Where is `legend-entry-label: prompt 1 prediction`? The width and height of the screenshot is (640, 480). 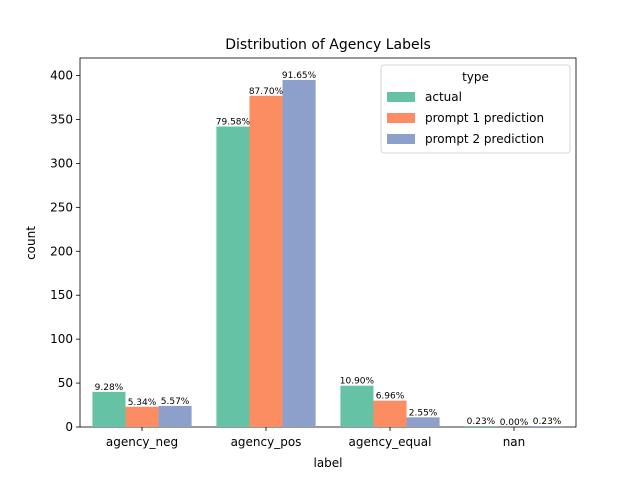 legend-entry-label: prompt 1 prediction is located at coordinates (484, 118).